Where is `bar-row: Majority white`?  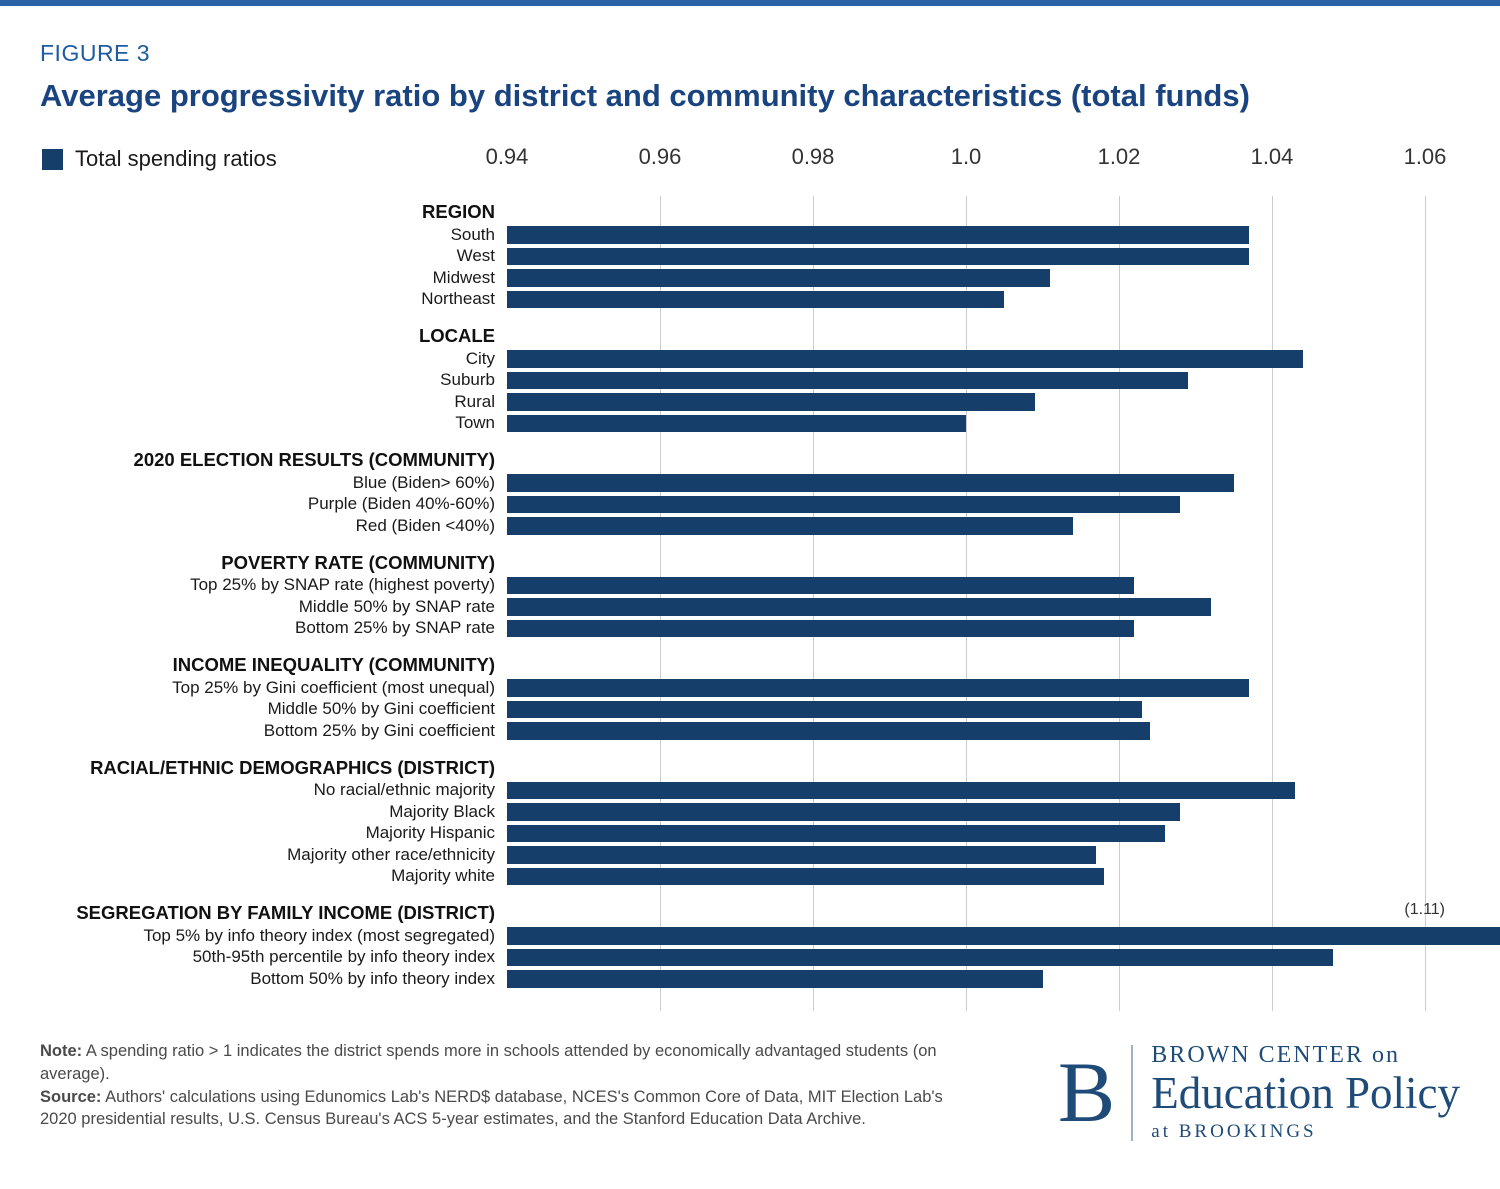
bar-row: Majority white is located at coordinates (750, 877).